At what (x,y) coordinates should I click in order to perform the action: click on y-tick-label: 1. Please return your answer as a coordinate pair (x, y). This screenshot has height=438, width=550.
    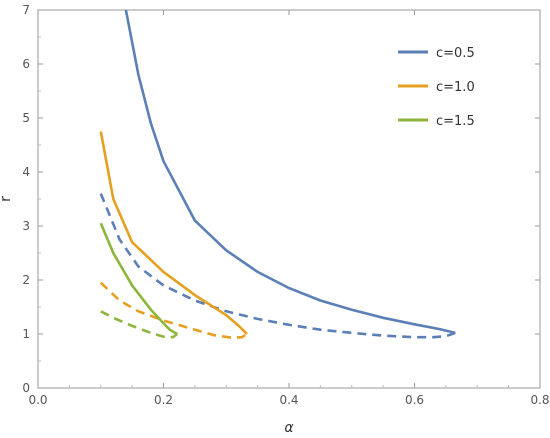
    Looking at the image, I should click on (26, 334).